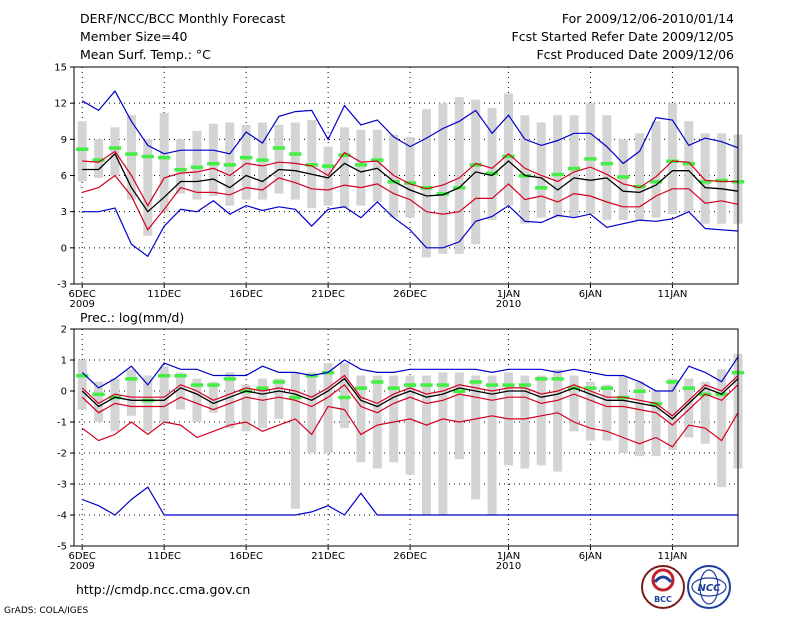 The image size is (800, 618). Describe the element at coordinates (590, 556) in the screenshot. I see `prec-xtick-label: 6JAN` at that location.